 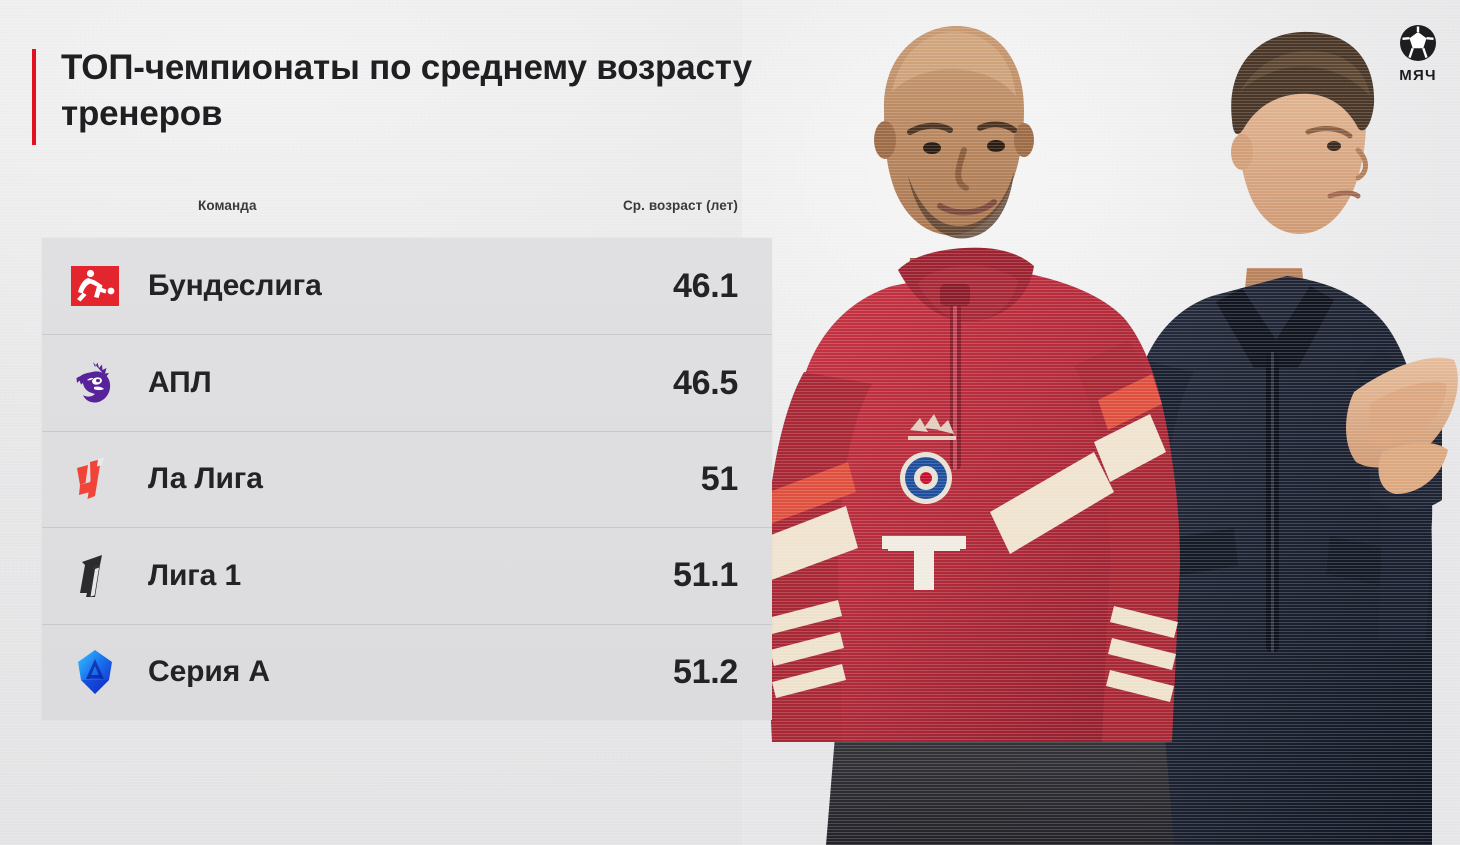 I want to click on table-row: Лига 1 51.1, so click(x=407, y=575).